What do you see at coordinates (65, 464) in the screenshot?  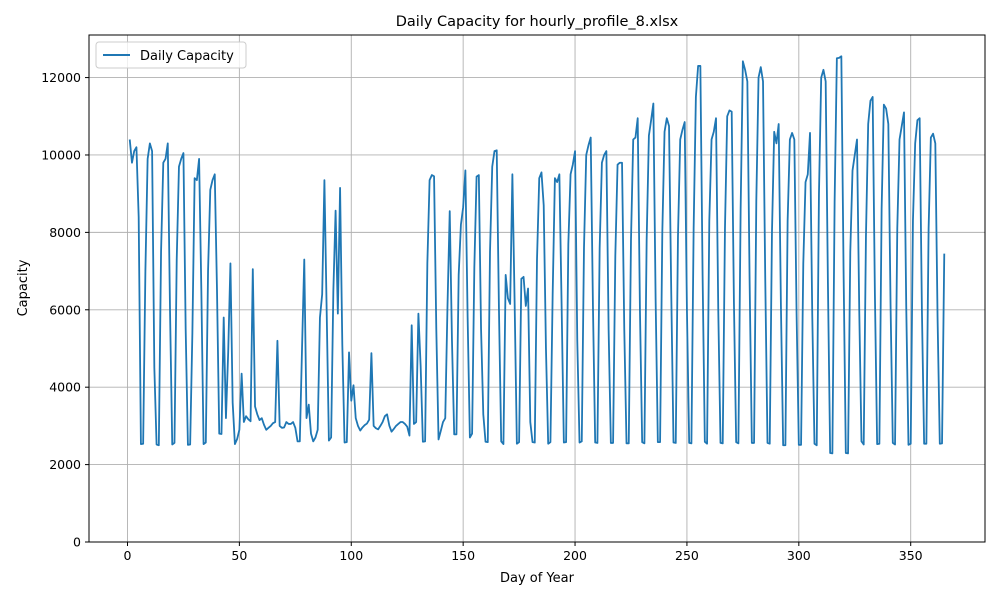 I see `y-tick-label: 2000` at bounding box center [65, 464].